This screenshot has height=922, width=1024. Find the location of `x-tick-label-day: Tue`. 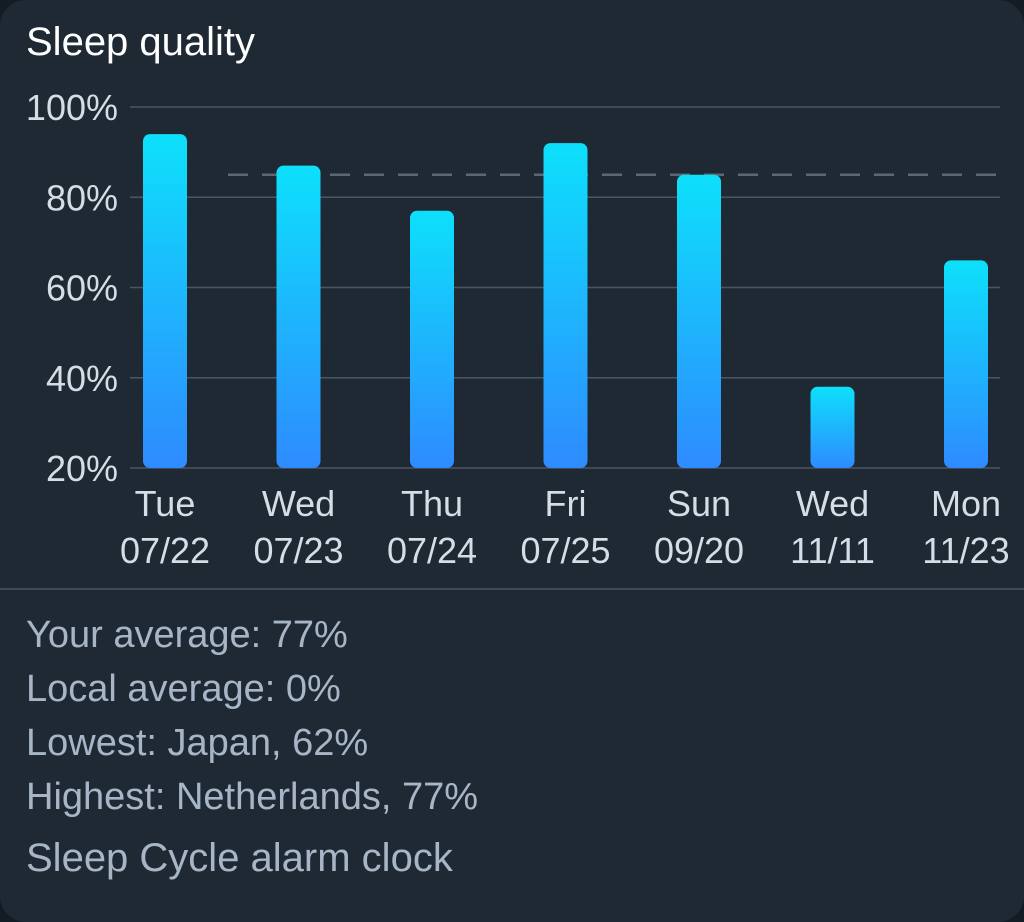

x-tick-label-day: Tue is located at coordinates (165, 503).